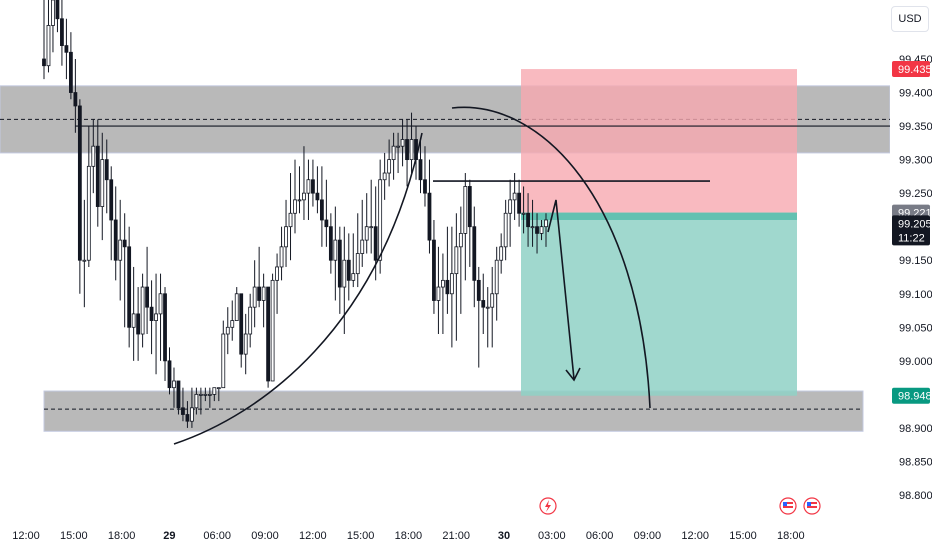 The image size is (932, 550). I want to click on time-tick-label: 30, so click(504, 536).